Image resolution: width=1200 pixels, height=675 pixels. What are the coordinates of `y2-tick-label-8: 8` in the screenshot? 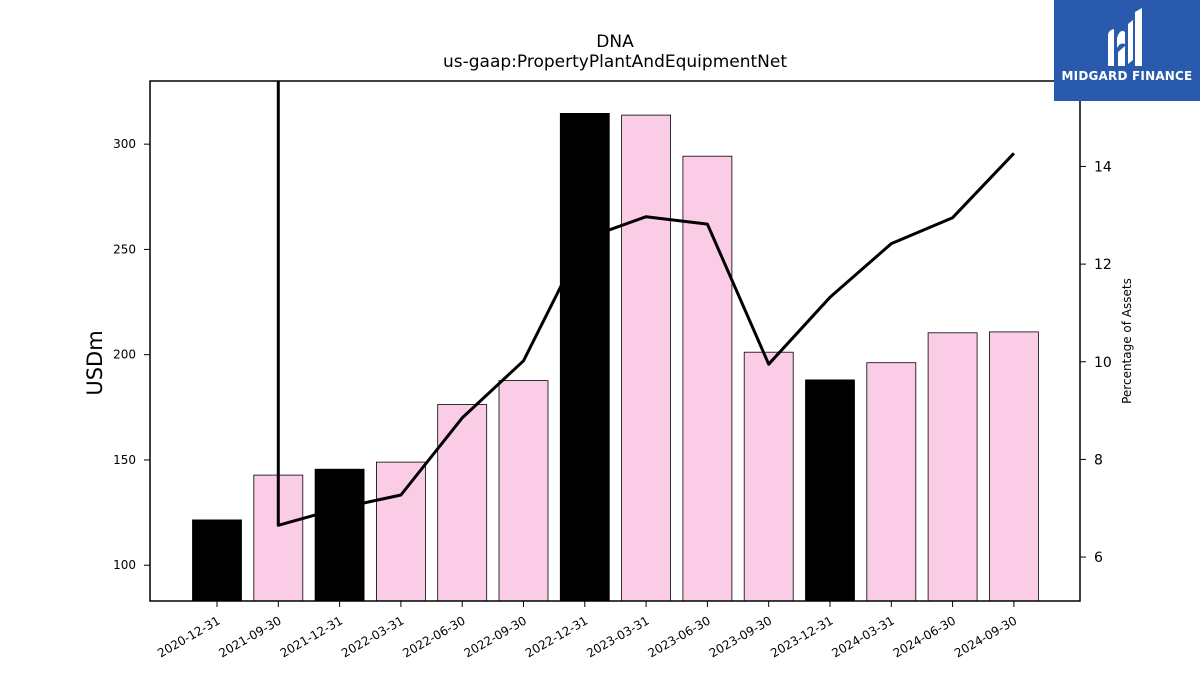 It's located at (1098, 460).